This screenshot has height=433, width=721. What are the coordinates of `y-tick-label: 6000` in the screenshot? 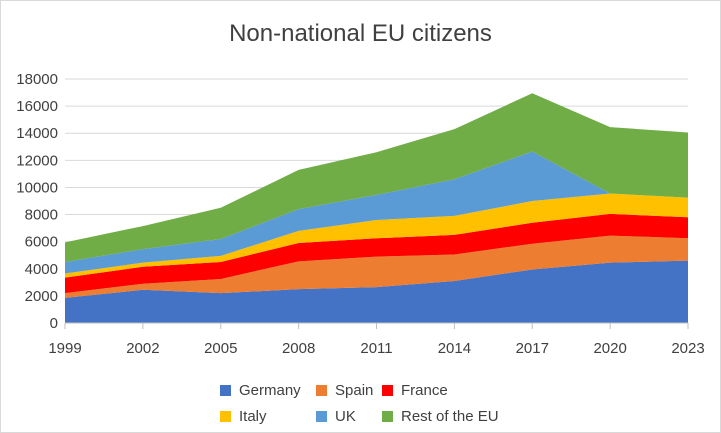 It's located at (41, 242).